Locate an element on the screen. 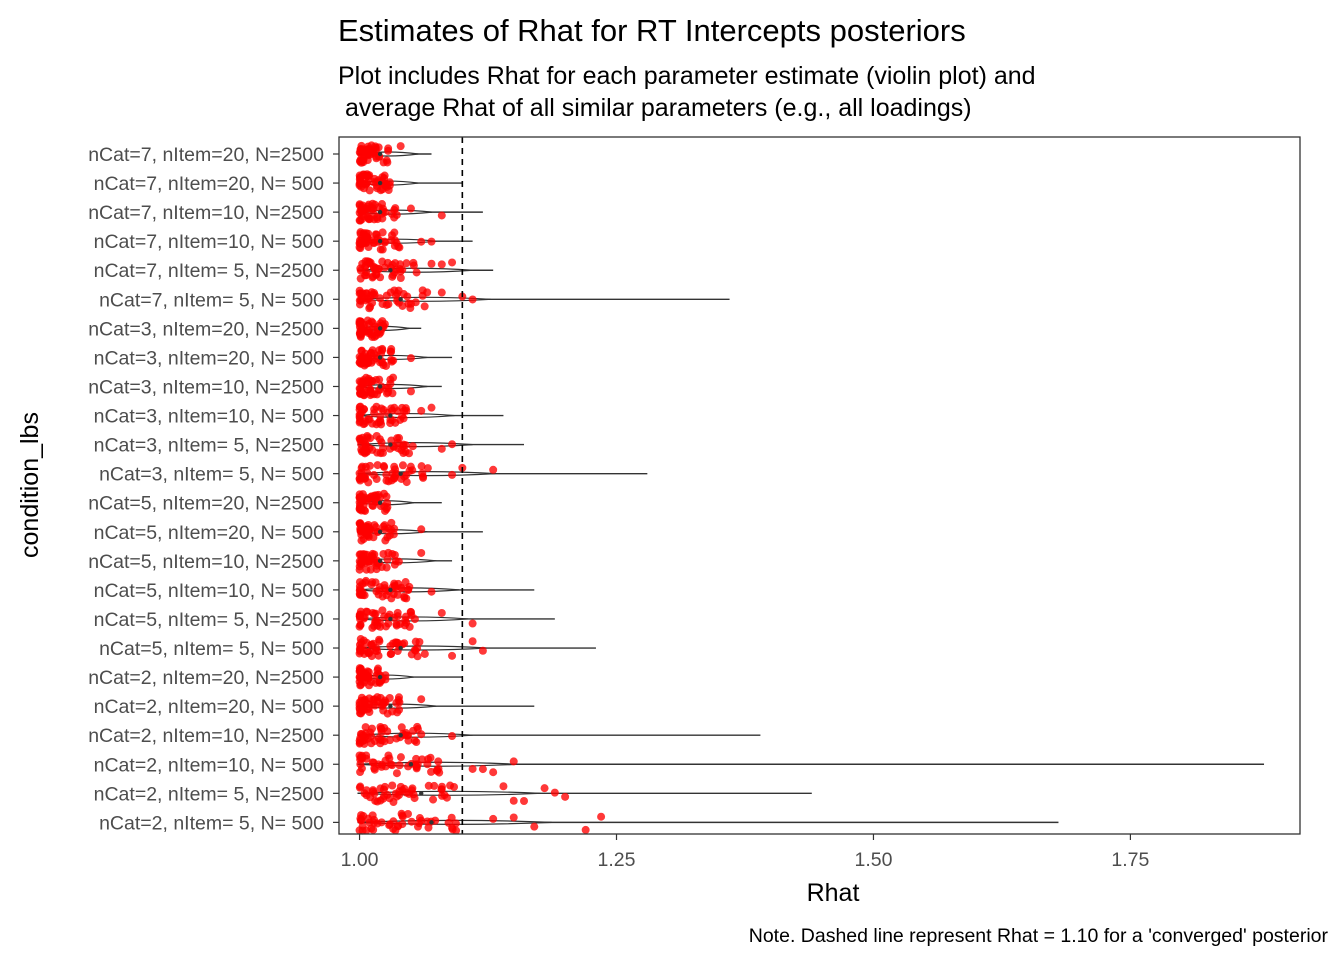 The height and width of the screenshot is (960, 1344). y-tick-label: nCat=2, nItem=20, N= 500 is located at coordinates (209, 707).